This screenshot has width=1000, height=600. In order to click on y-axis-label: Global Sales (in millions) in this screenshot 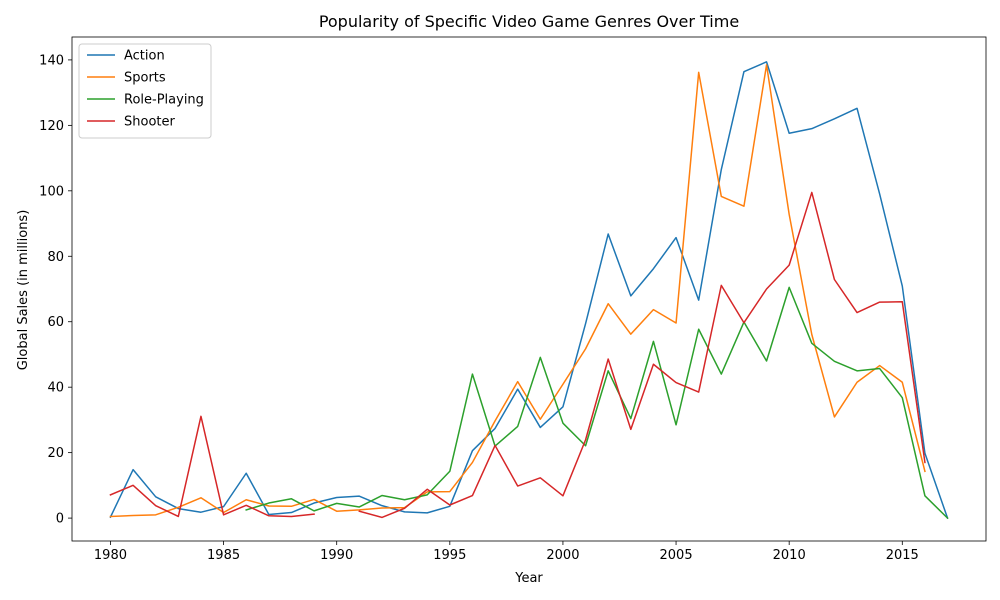, I will do `click(23, 290)`.